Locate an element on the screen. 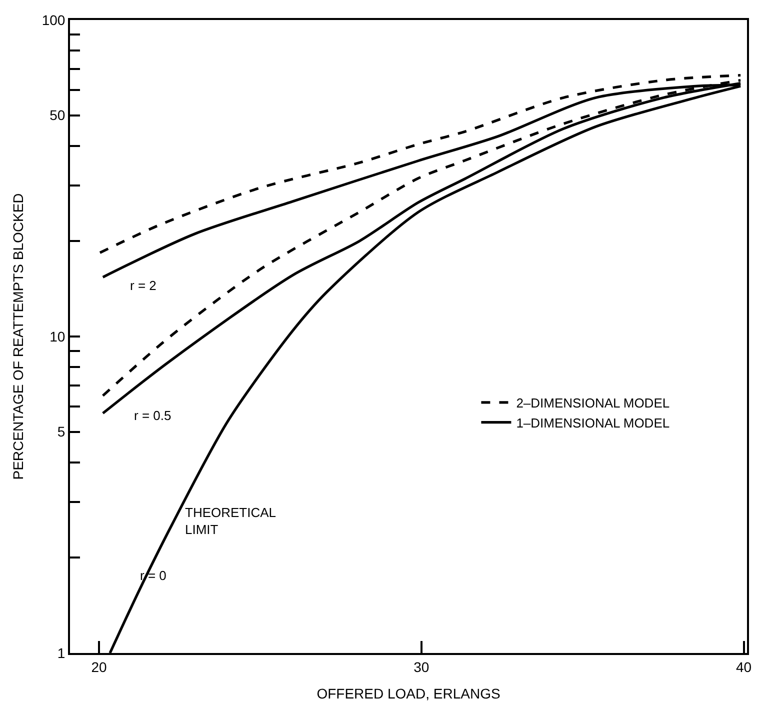  x-axis-title: OFFERED LOAD, ERLANGS is located at coordinates (408, 694).